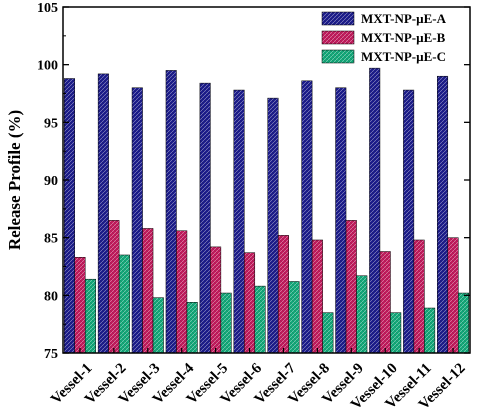 This screenshot has width=484, height=415. Describe the element at coordinates (403, 56) in the screenshot. I see `legend-label: MXT-NP-µE-C` at that location.